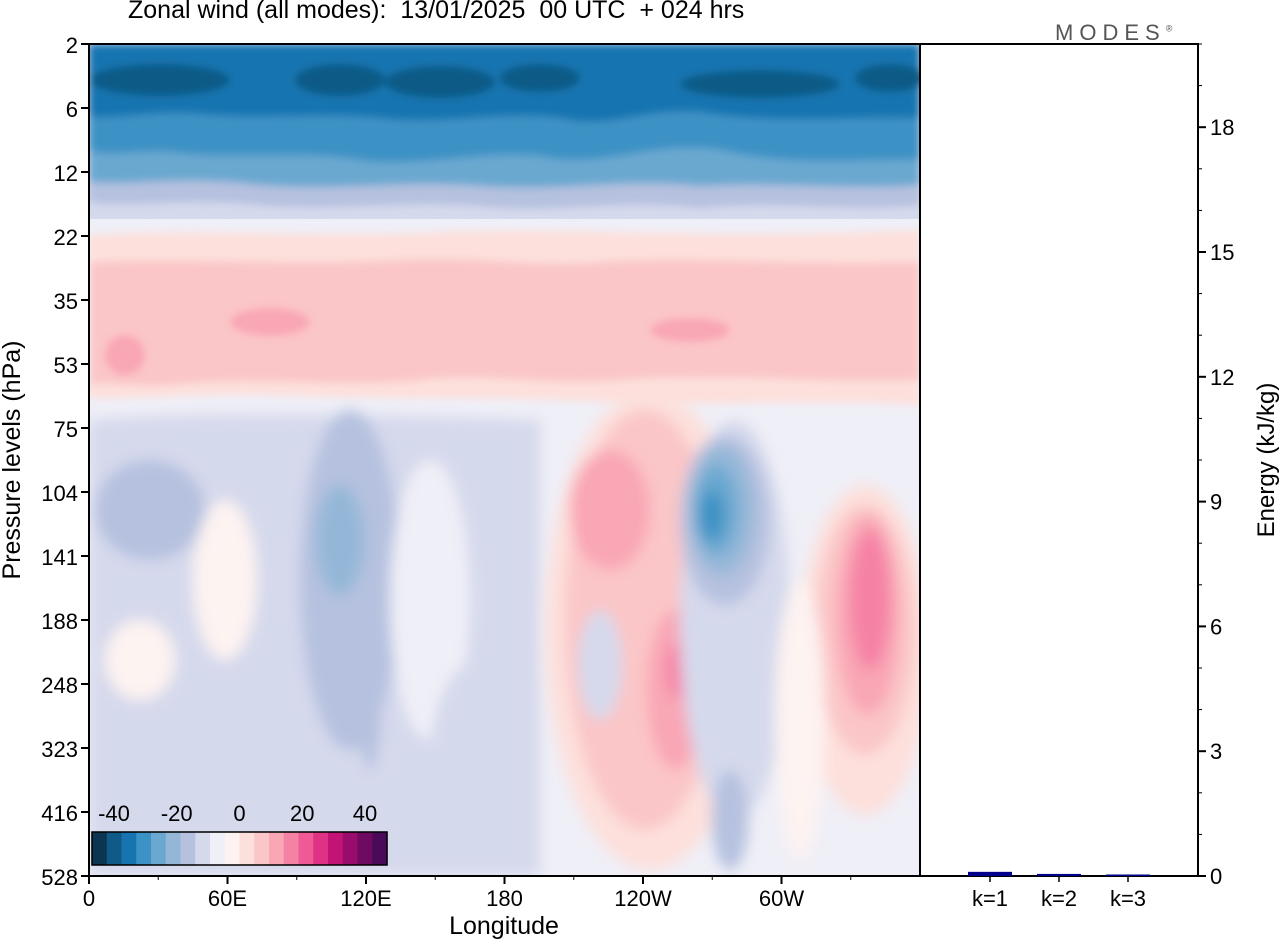 This screenshot has width=1280, height=942. I want to click on y-tick-label: 248, so click(59, 685).